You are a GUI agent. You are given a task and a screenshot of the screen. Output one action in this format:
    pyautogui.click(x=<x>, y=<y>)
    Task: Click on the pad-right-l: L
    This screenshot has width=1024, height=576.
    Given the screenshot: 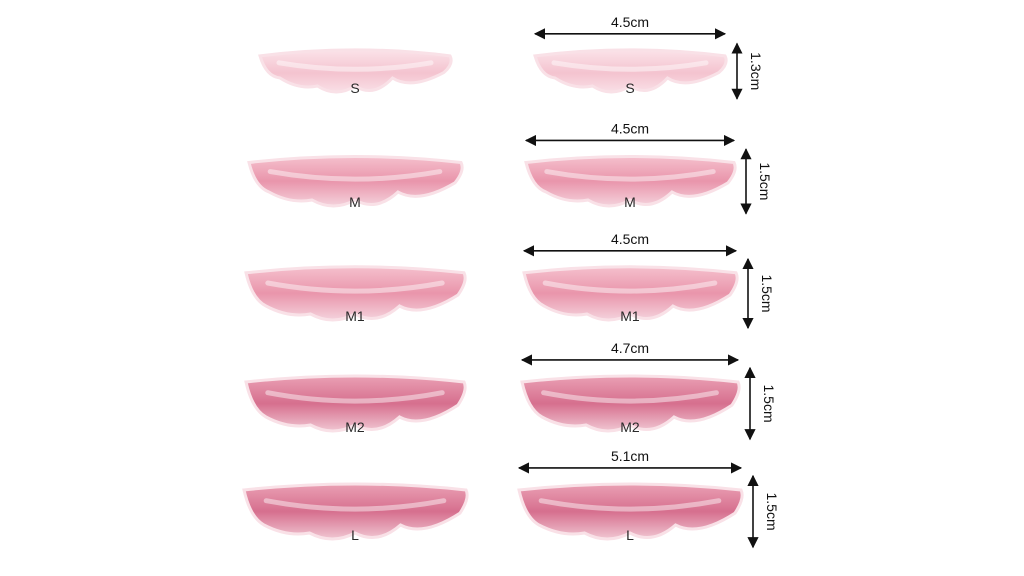 What is the action you would take?
    pyautogui.click(x=630, y=512)
    